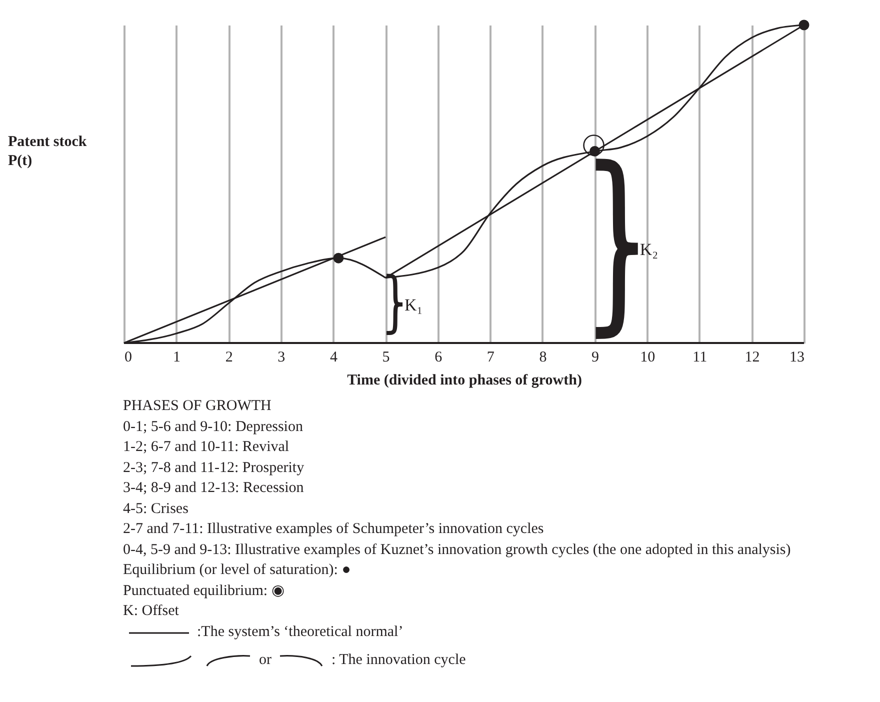  What do you see at coordinates (399, 660) in the screenshot?
I see `text: : The innovation cycle` at bounding box center [399, 660].